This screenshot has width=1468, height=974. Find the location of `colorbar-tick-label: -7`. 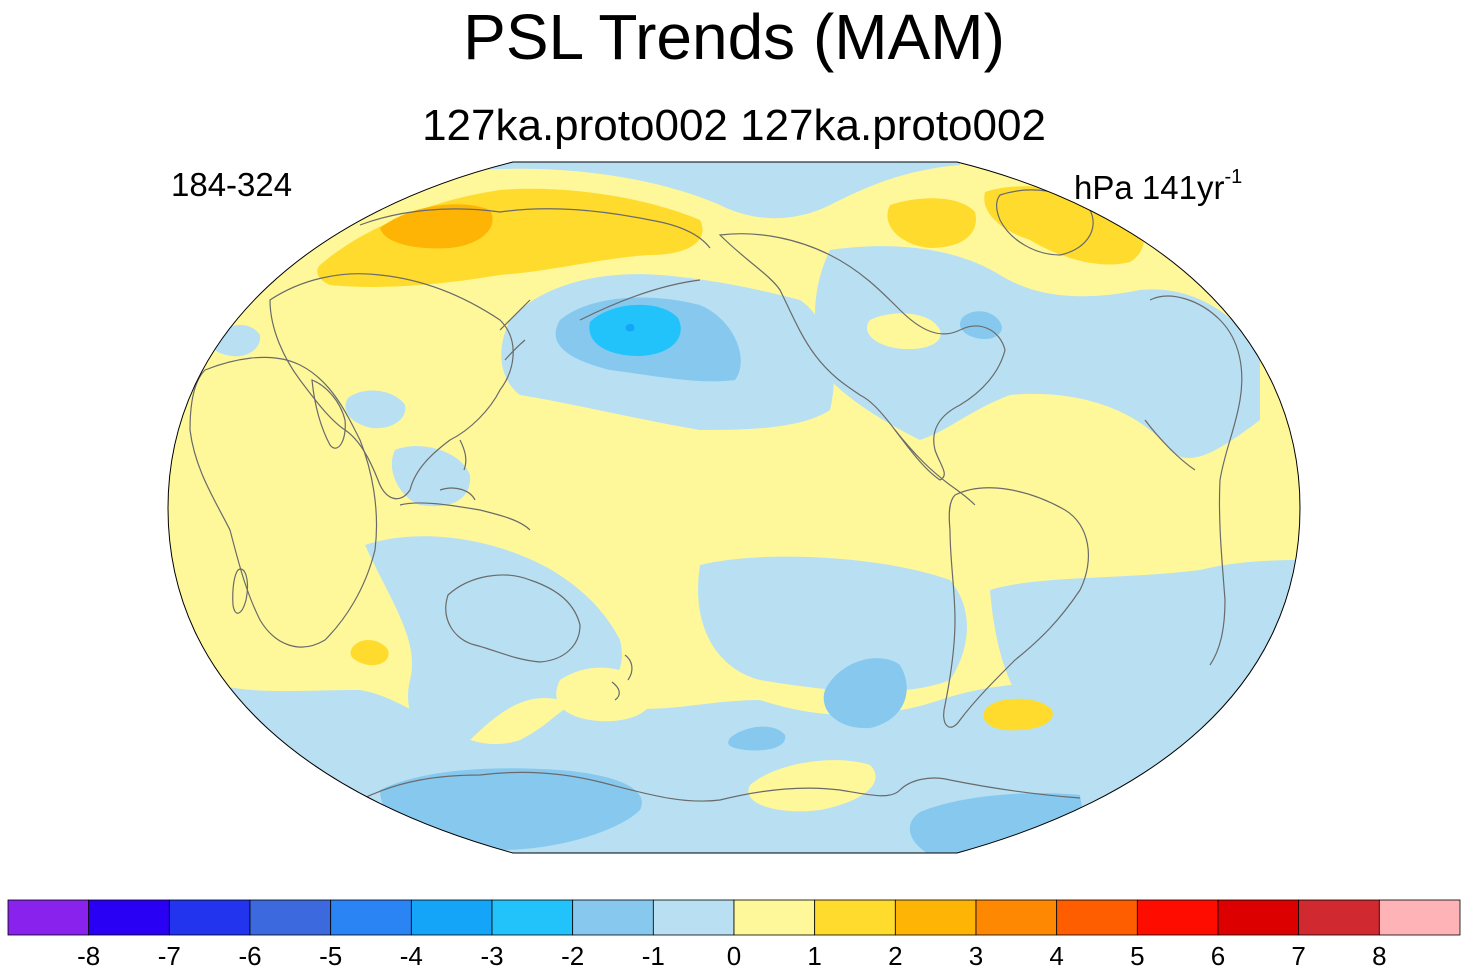

colorbar-tick-label: -7 is located at coordinates (169, 956).